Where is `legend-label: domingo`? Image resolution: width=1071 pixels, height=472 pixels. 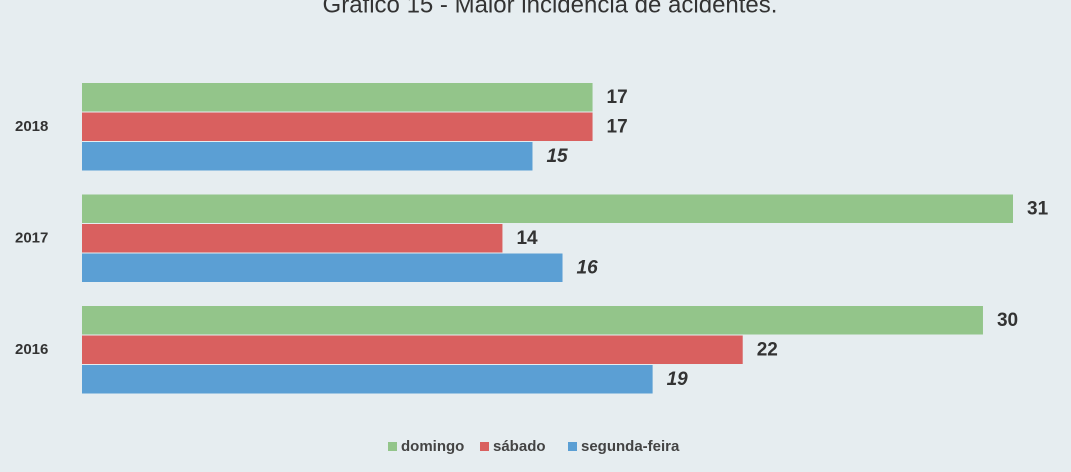 legend-label: domingo is located at coordinates (432, 446).